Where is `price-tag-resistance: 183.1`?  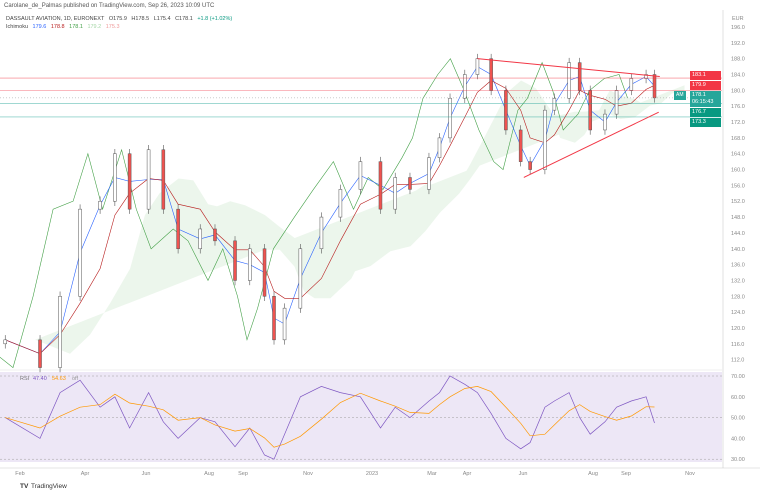
price-tag-resistance: 183.1 is located at coordinates (705, 75).